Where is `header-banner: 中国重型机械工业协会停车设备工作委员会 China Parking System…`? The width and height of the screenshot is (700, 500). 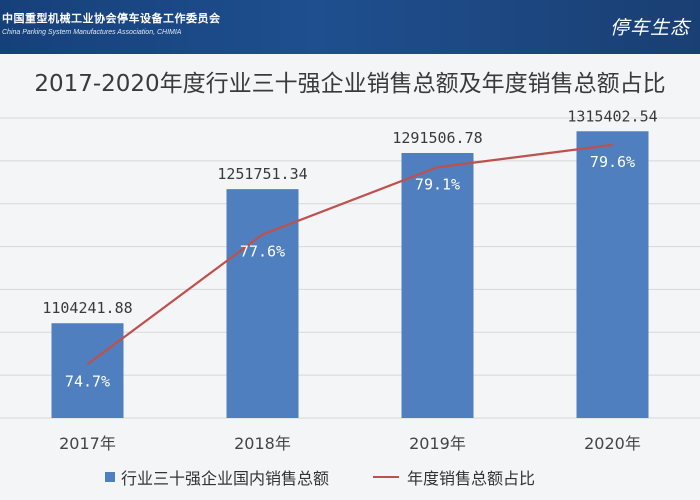
header-banner: 中国重型机械工业协会停车设备工作委员会 China Parking System… is located at coordinates (350, 27).